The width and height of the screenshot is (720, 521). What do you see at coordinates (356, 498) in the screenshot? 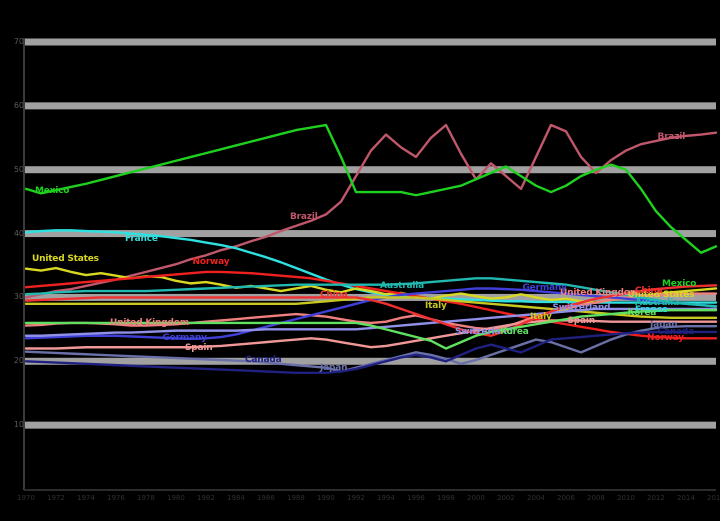
I see `x-axis-tick-label: 1992` at bounding box center [356, 498].